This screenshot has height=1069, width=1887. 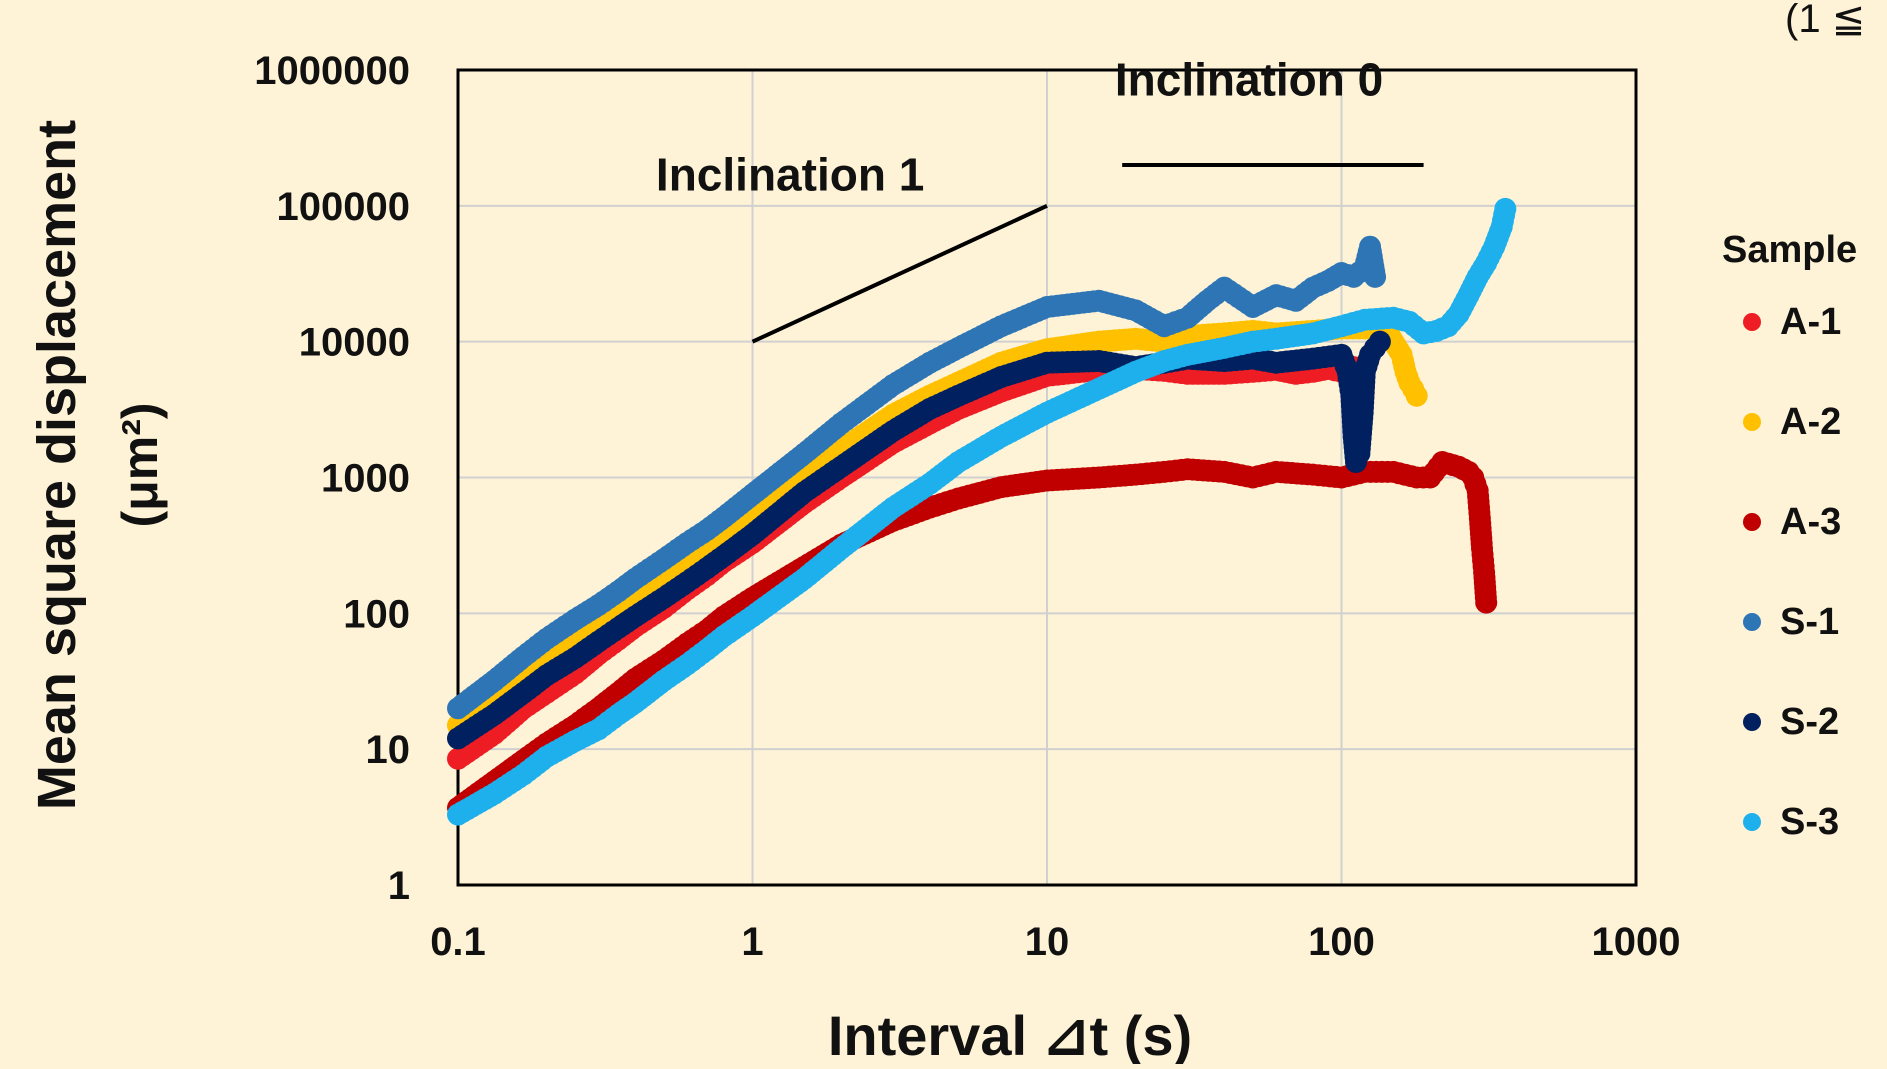 What do you see at coordinates (1792, 572) in the screenshot?
I see `legend: A-1 A-2 A-3 S-1 S-2 S-3` at bounding box center [1792, 572].